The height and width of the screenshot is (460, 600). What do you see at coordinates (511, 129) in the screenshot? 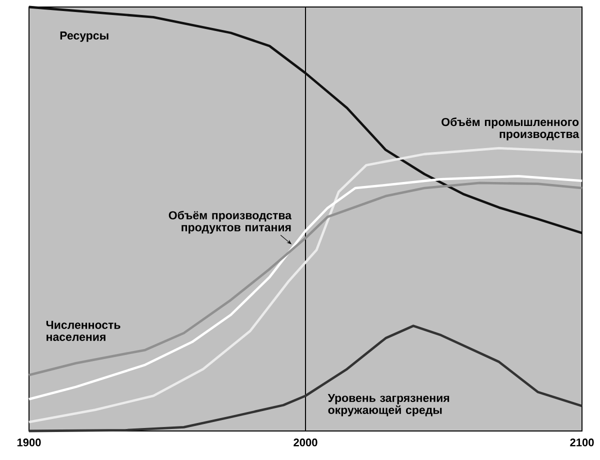
I see `series-label: Объём промышленного производства` at bounding box center [511, 129].